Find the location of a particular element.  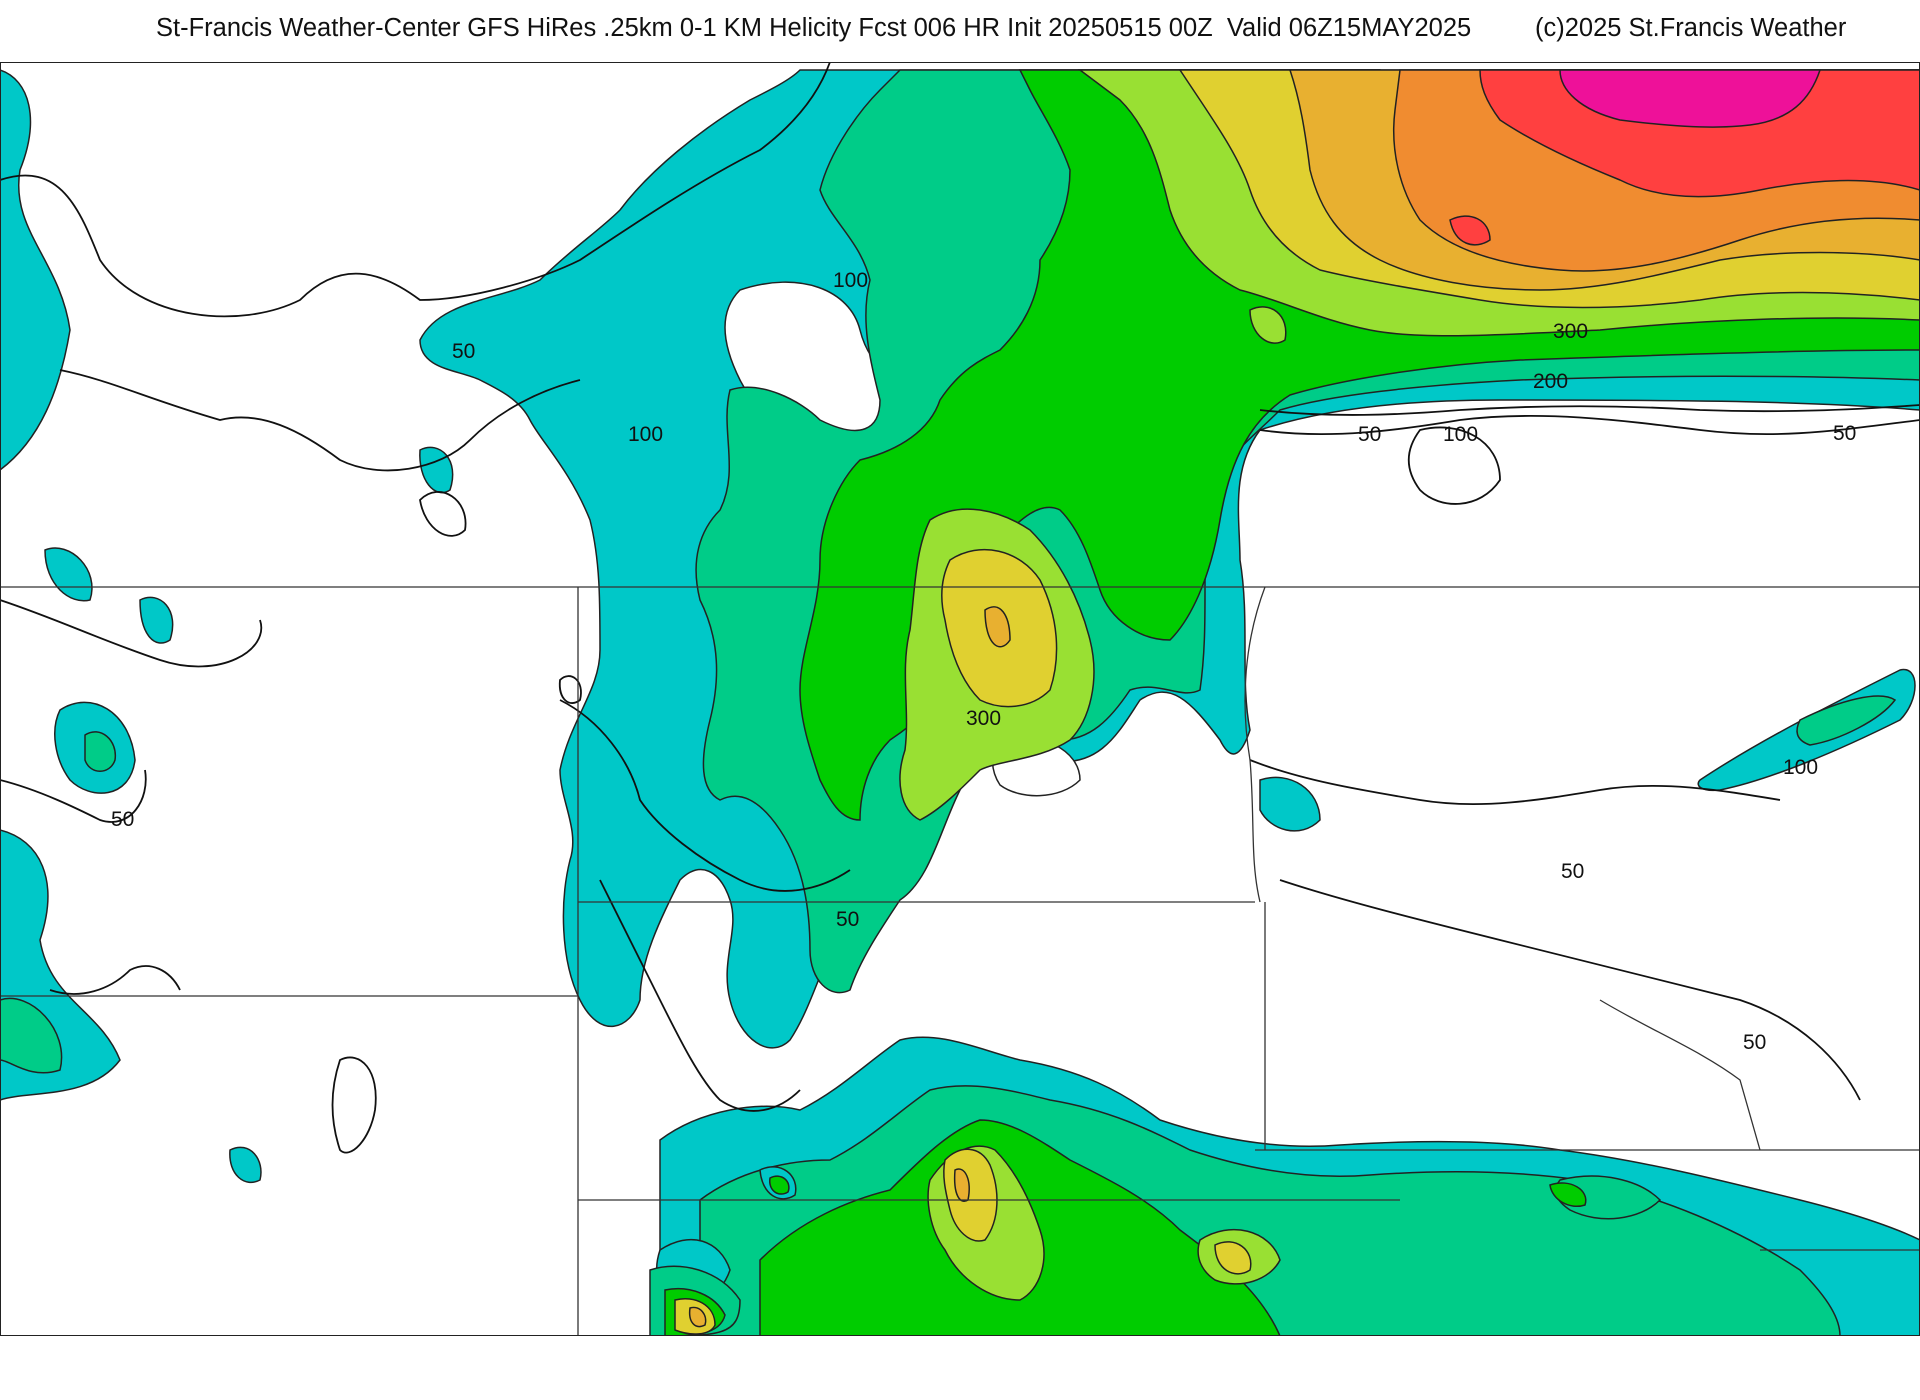

fill-100-blob-b is located at coordinates (156, 620).